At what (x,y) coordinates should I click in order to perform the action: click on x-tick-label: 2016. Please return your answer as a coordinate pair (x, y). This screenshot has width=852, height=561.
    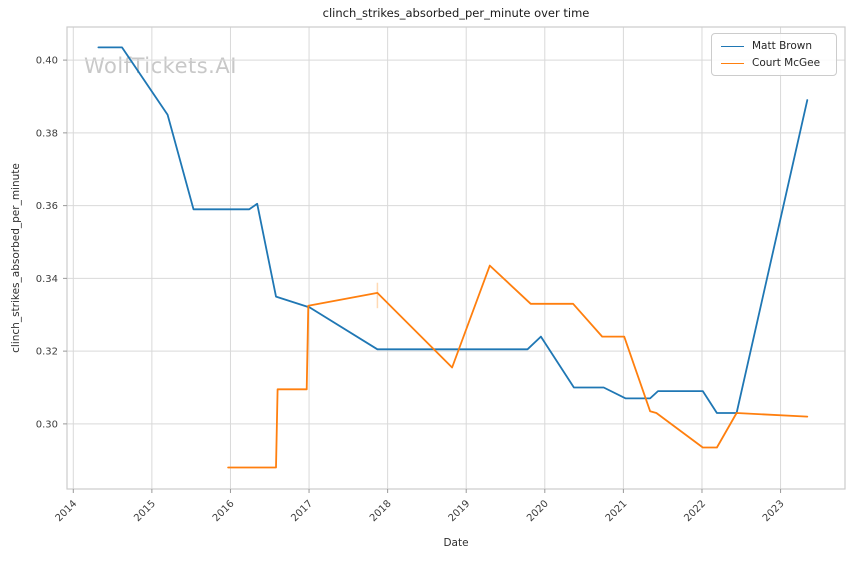
    Looking at the image, I should click on (224, 511).